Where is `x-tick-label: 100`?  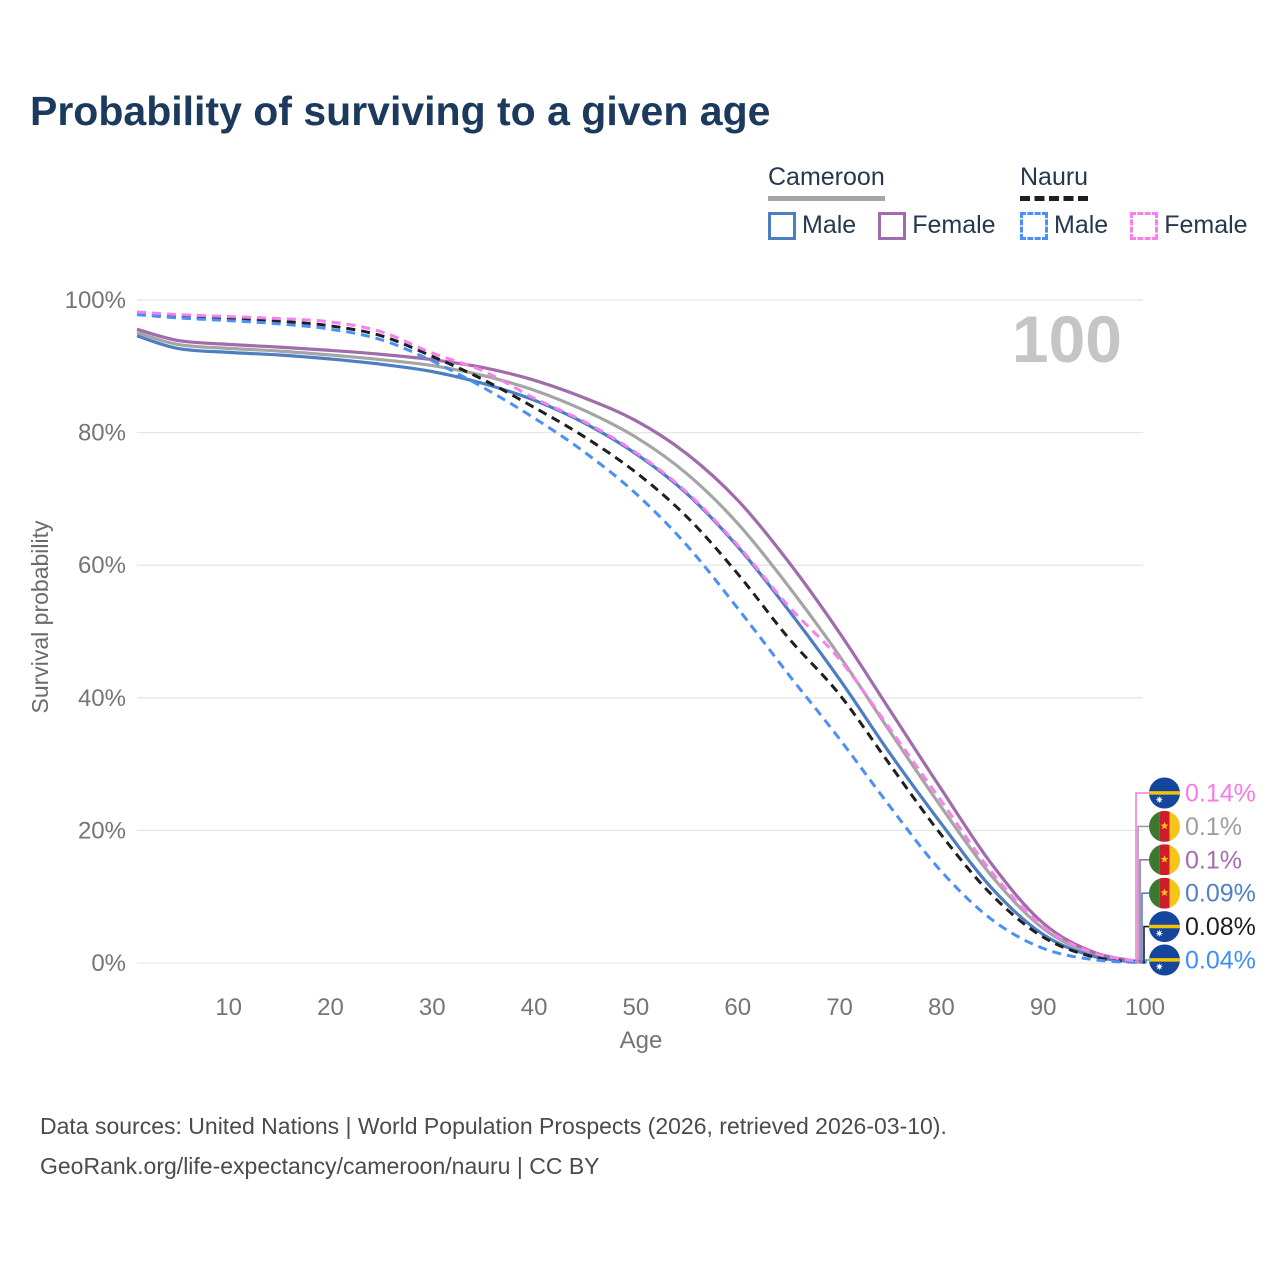
x-tick-label: 100 is located at coordinates (1145, 1007).